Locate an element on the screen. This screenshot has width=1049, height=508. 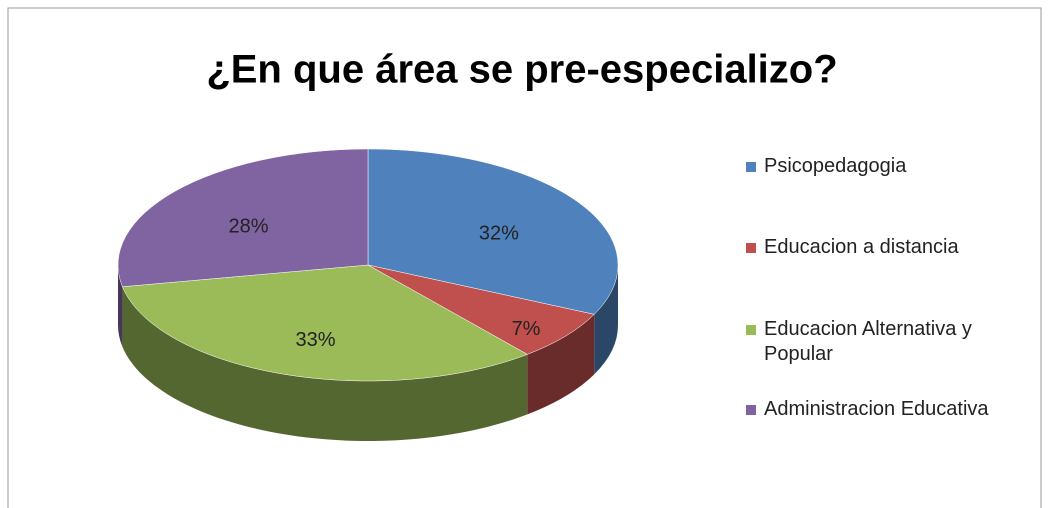
legend-label: Educacion Alternativa y Popular is located at coordinates (868, 341).